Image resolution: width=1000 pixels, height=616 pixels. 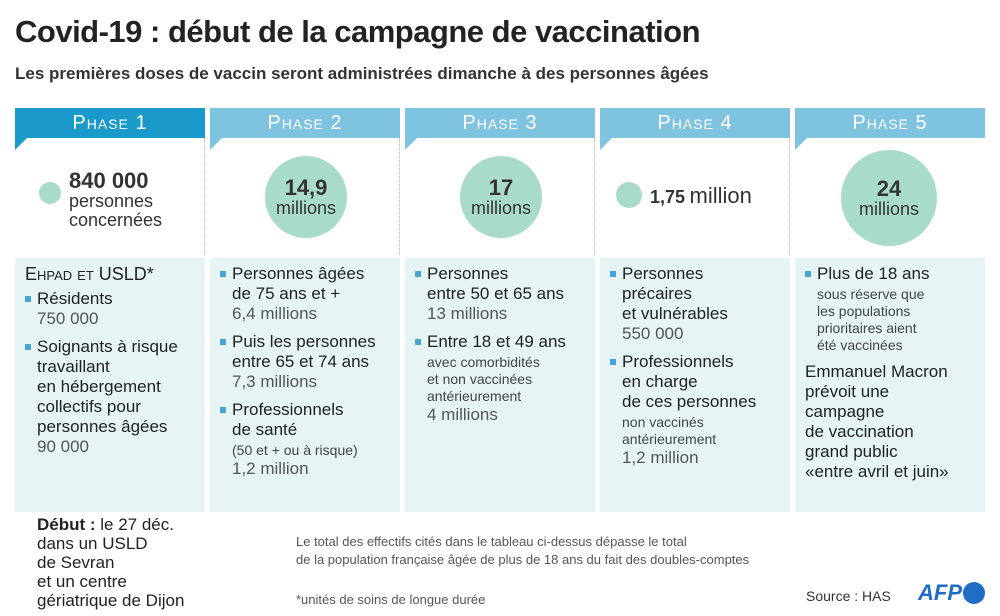 I want to click on population-number: 1,75, so click(x=668, y=197).